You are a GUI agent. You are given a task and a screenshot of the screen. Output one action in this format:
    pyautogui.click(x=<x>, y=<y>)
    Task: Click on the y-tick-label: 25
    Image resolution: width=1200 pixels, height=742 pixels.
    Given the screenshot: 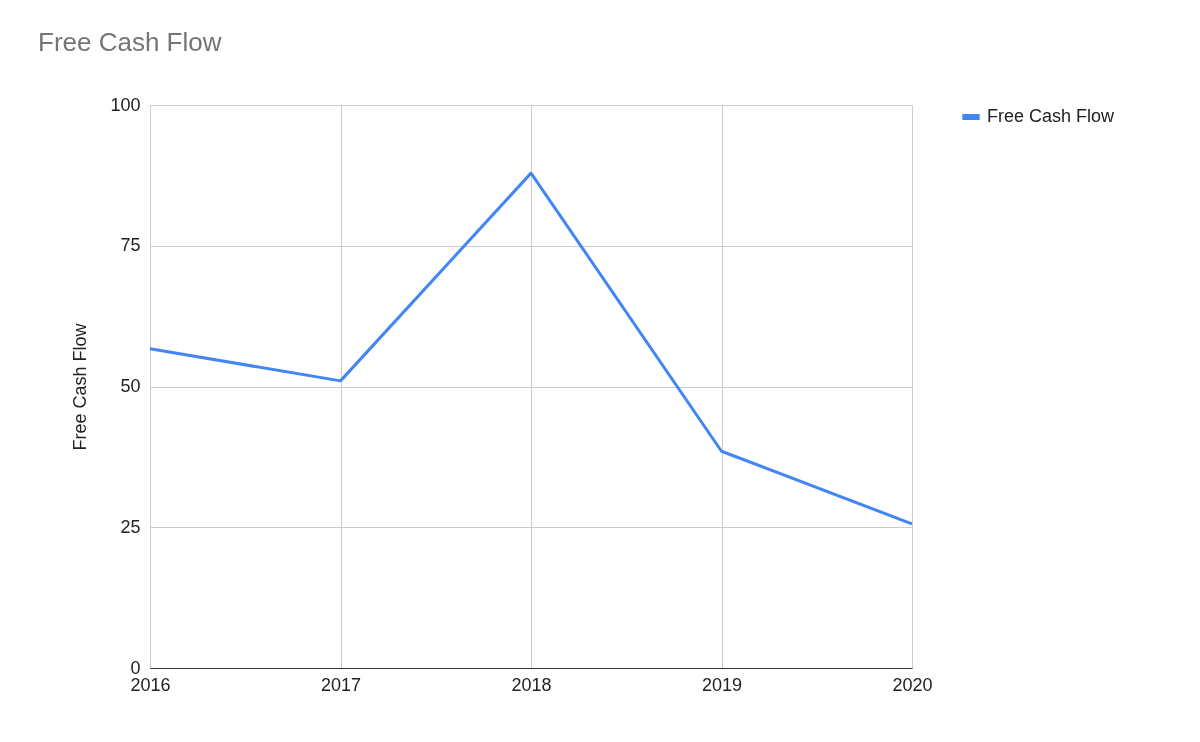 What is the action you would take?
    pyautogui.click(x=130, y=526)
    